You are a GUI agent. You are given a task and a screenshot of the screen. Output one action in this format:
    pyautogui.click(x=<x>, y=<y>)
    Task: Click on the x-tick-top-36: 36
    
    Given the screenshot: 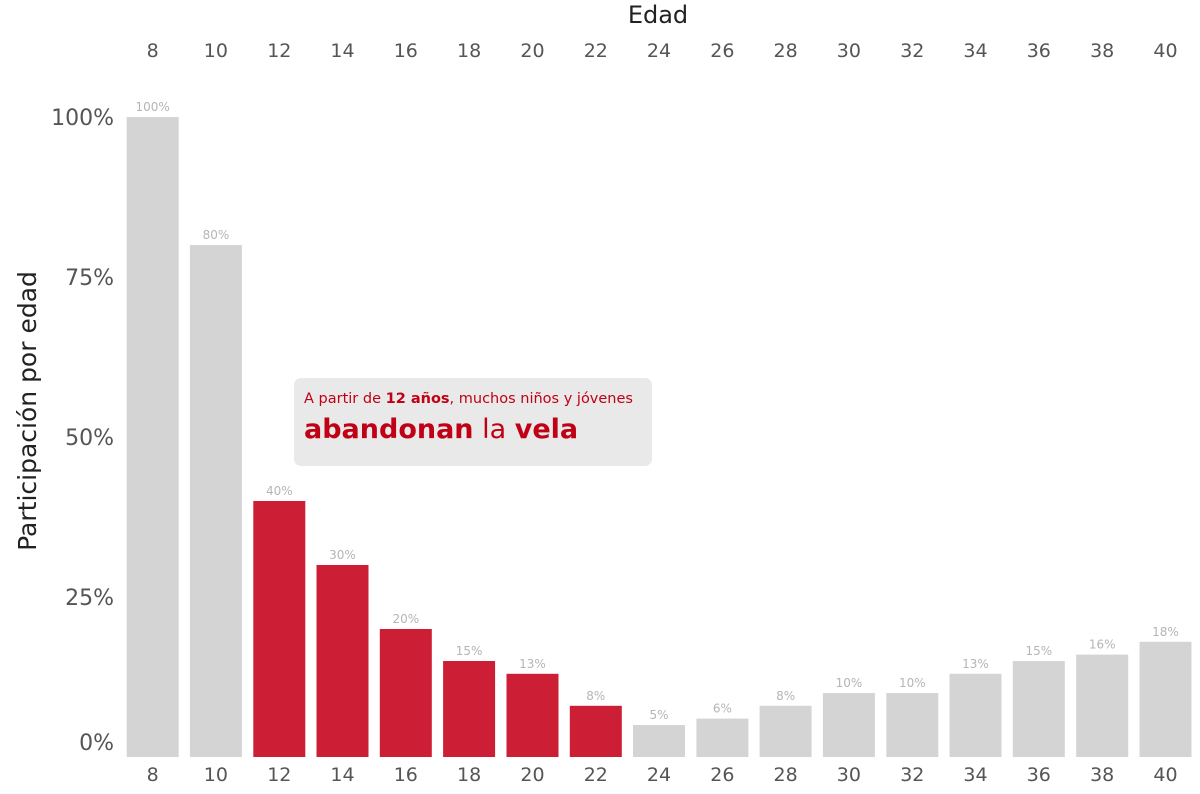 What is the action you would take?
    pyautogui.click(x=1039, y=51)
    